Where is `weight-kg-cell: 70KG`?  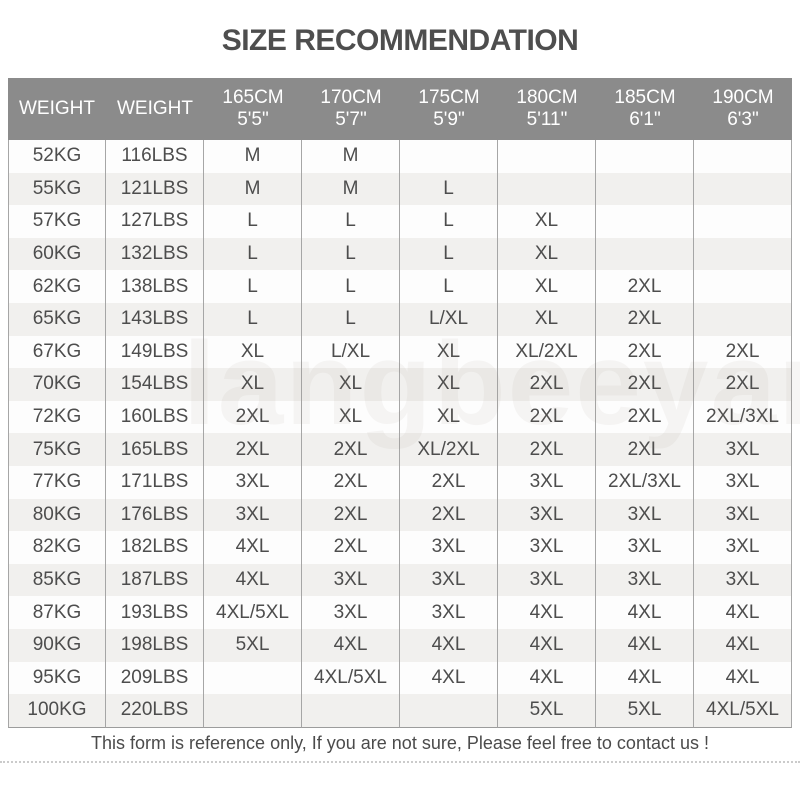 weight-kg-cell: 70KG is located at coordinates (57, 384).